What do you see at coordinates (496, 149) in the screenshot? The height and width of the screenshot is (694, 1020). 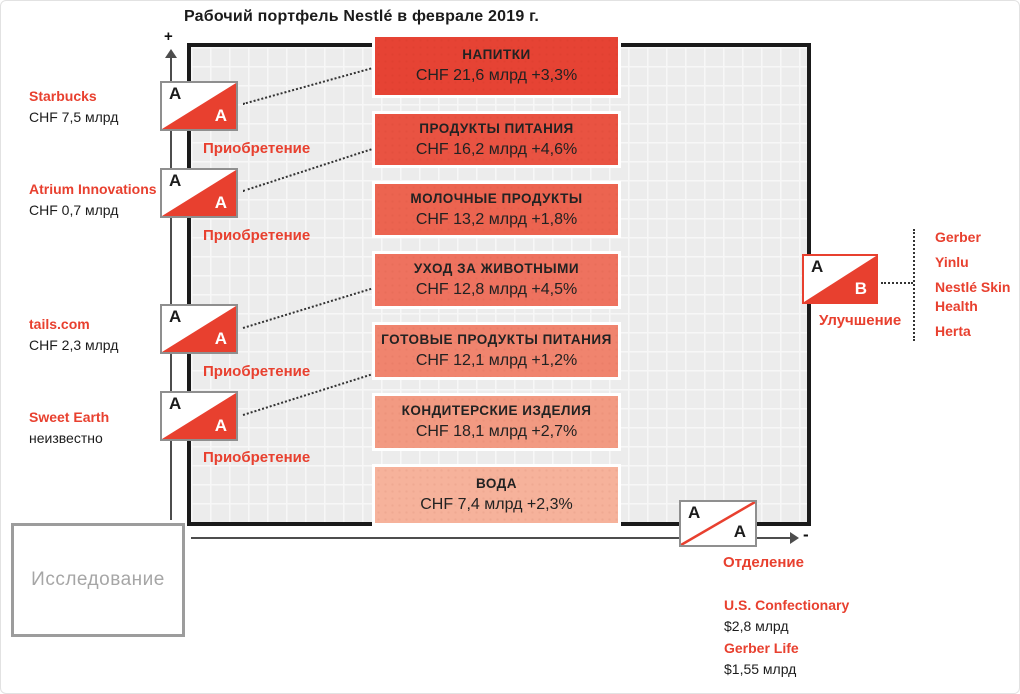 I see `category-value: CHF 16,2 млрд +4,6%` at bounding box center [496, 149].